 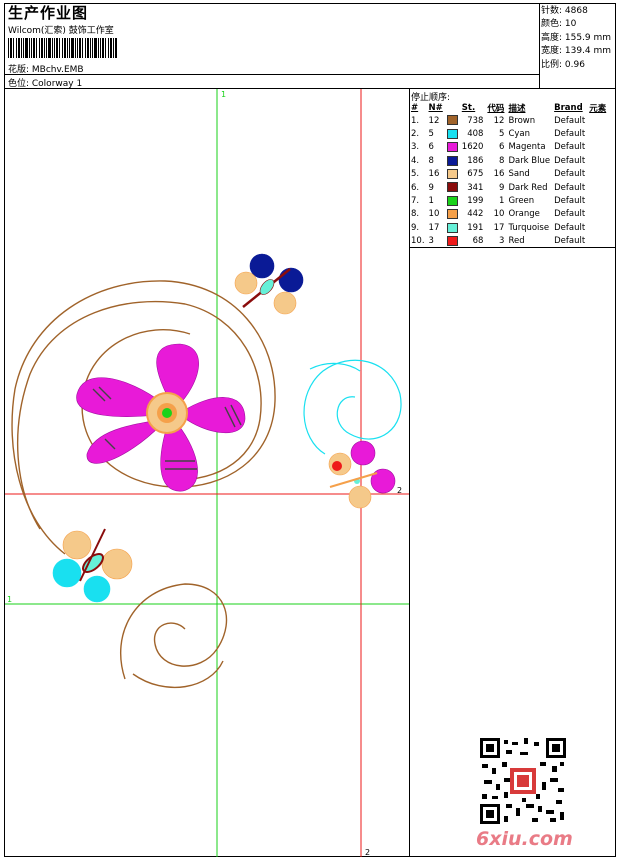 What do you see at coordinates (434, 174) in the screenshot?
I see `needle-number: 16` at bounding box center [434, 174].